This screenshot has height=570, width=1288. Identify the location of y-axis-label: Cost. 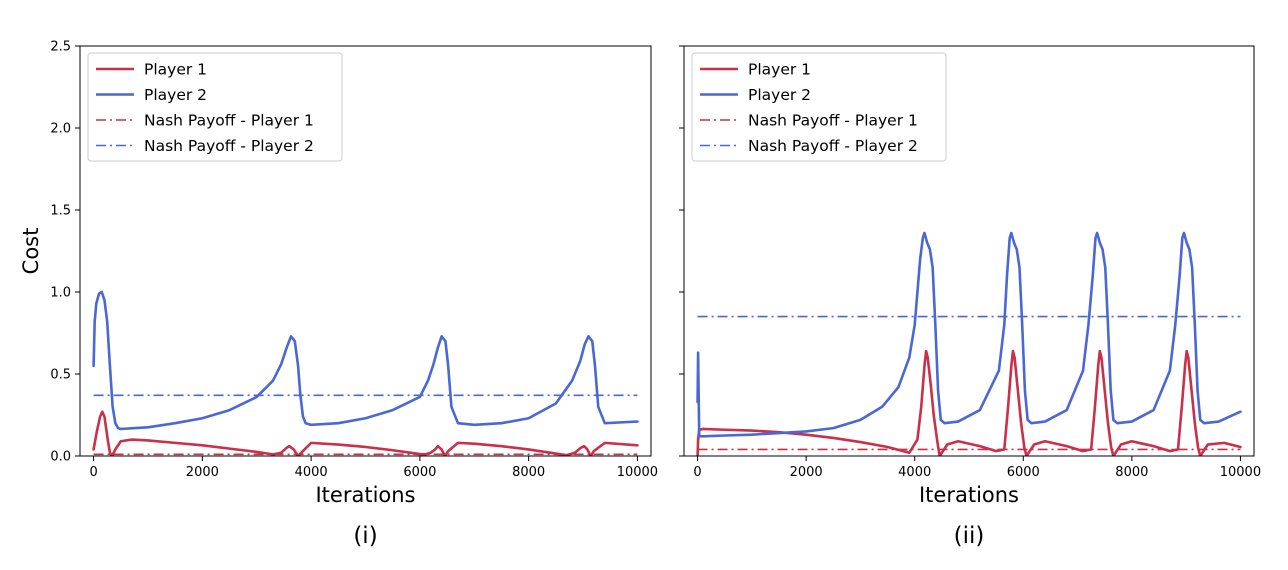
(31, 251).